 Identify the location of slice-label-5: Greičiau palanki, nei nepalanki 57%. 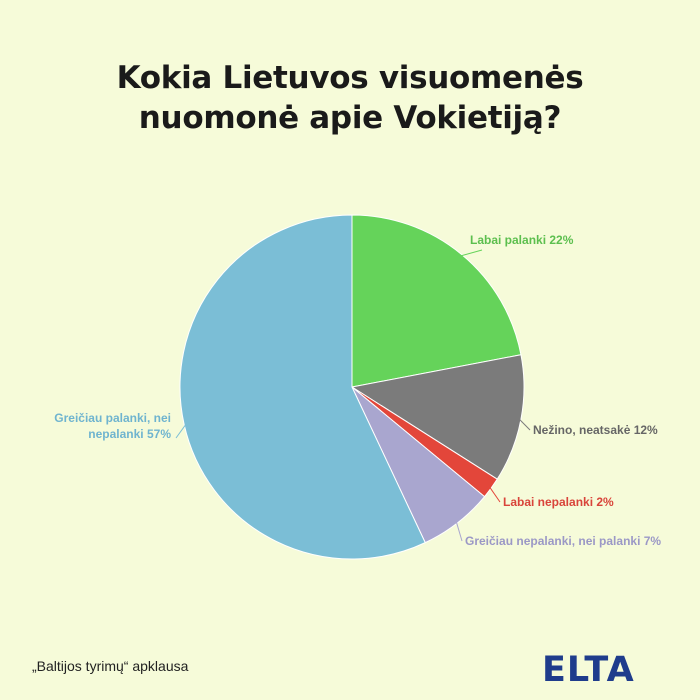
(112, 426).